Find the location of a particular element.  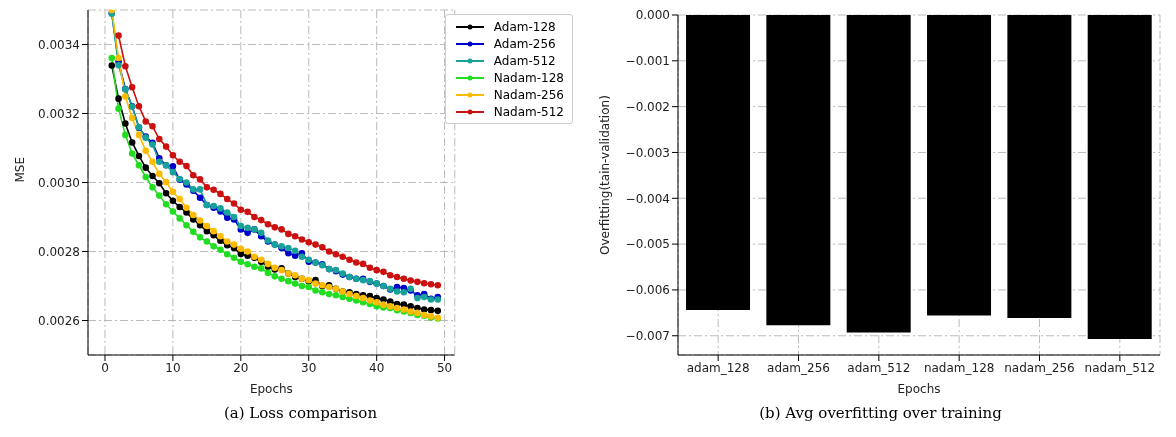

x-tick-label: 30 is located at coordinates (309, 367).